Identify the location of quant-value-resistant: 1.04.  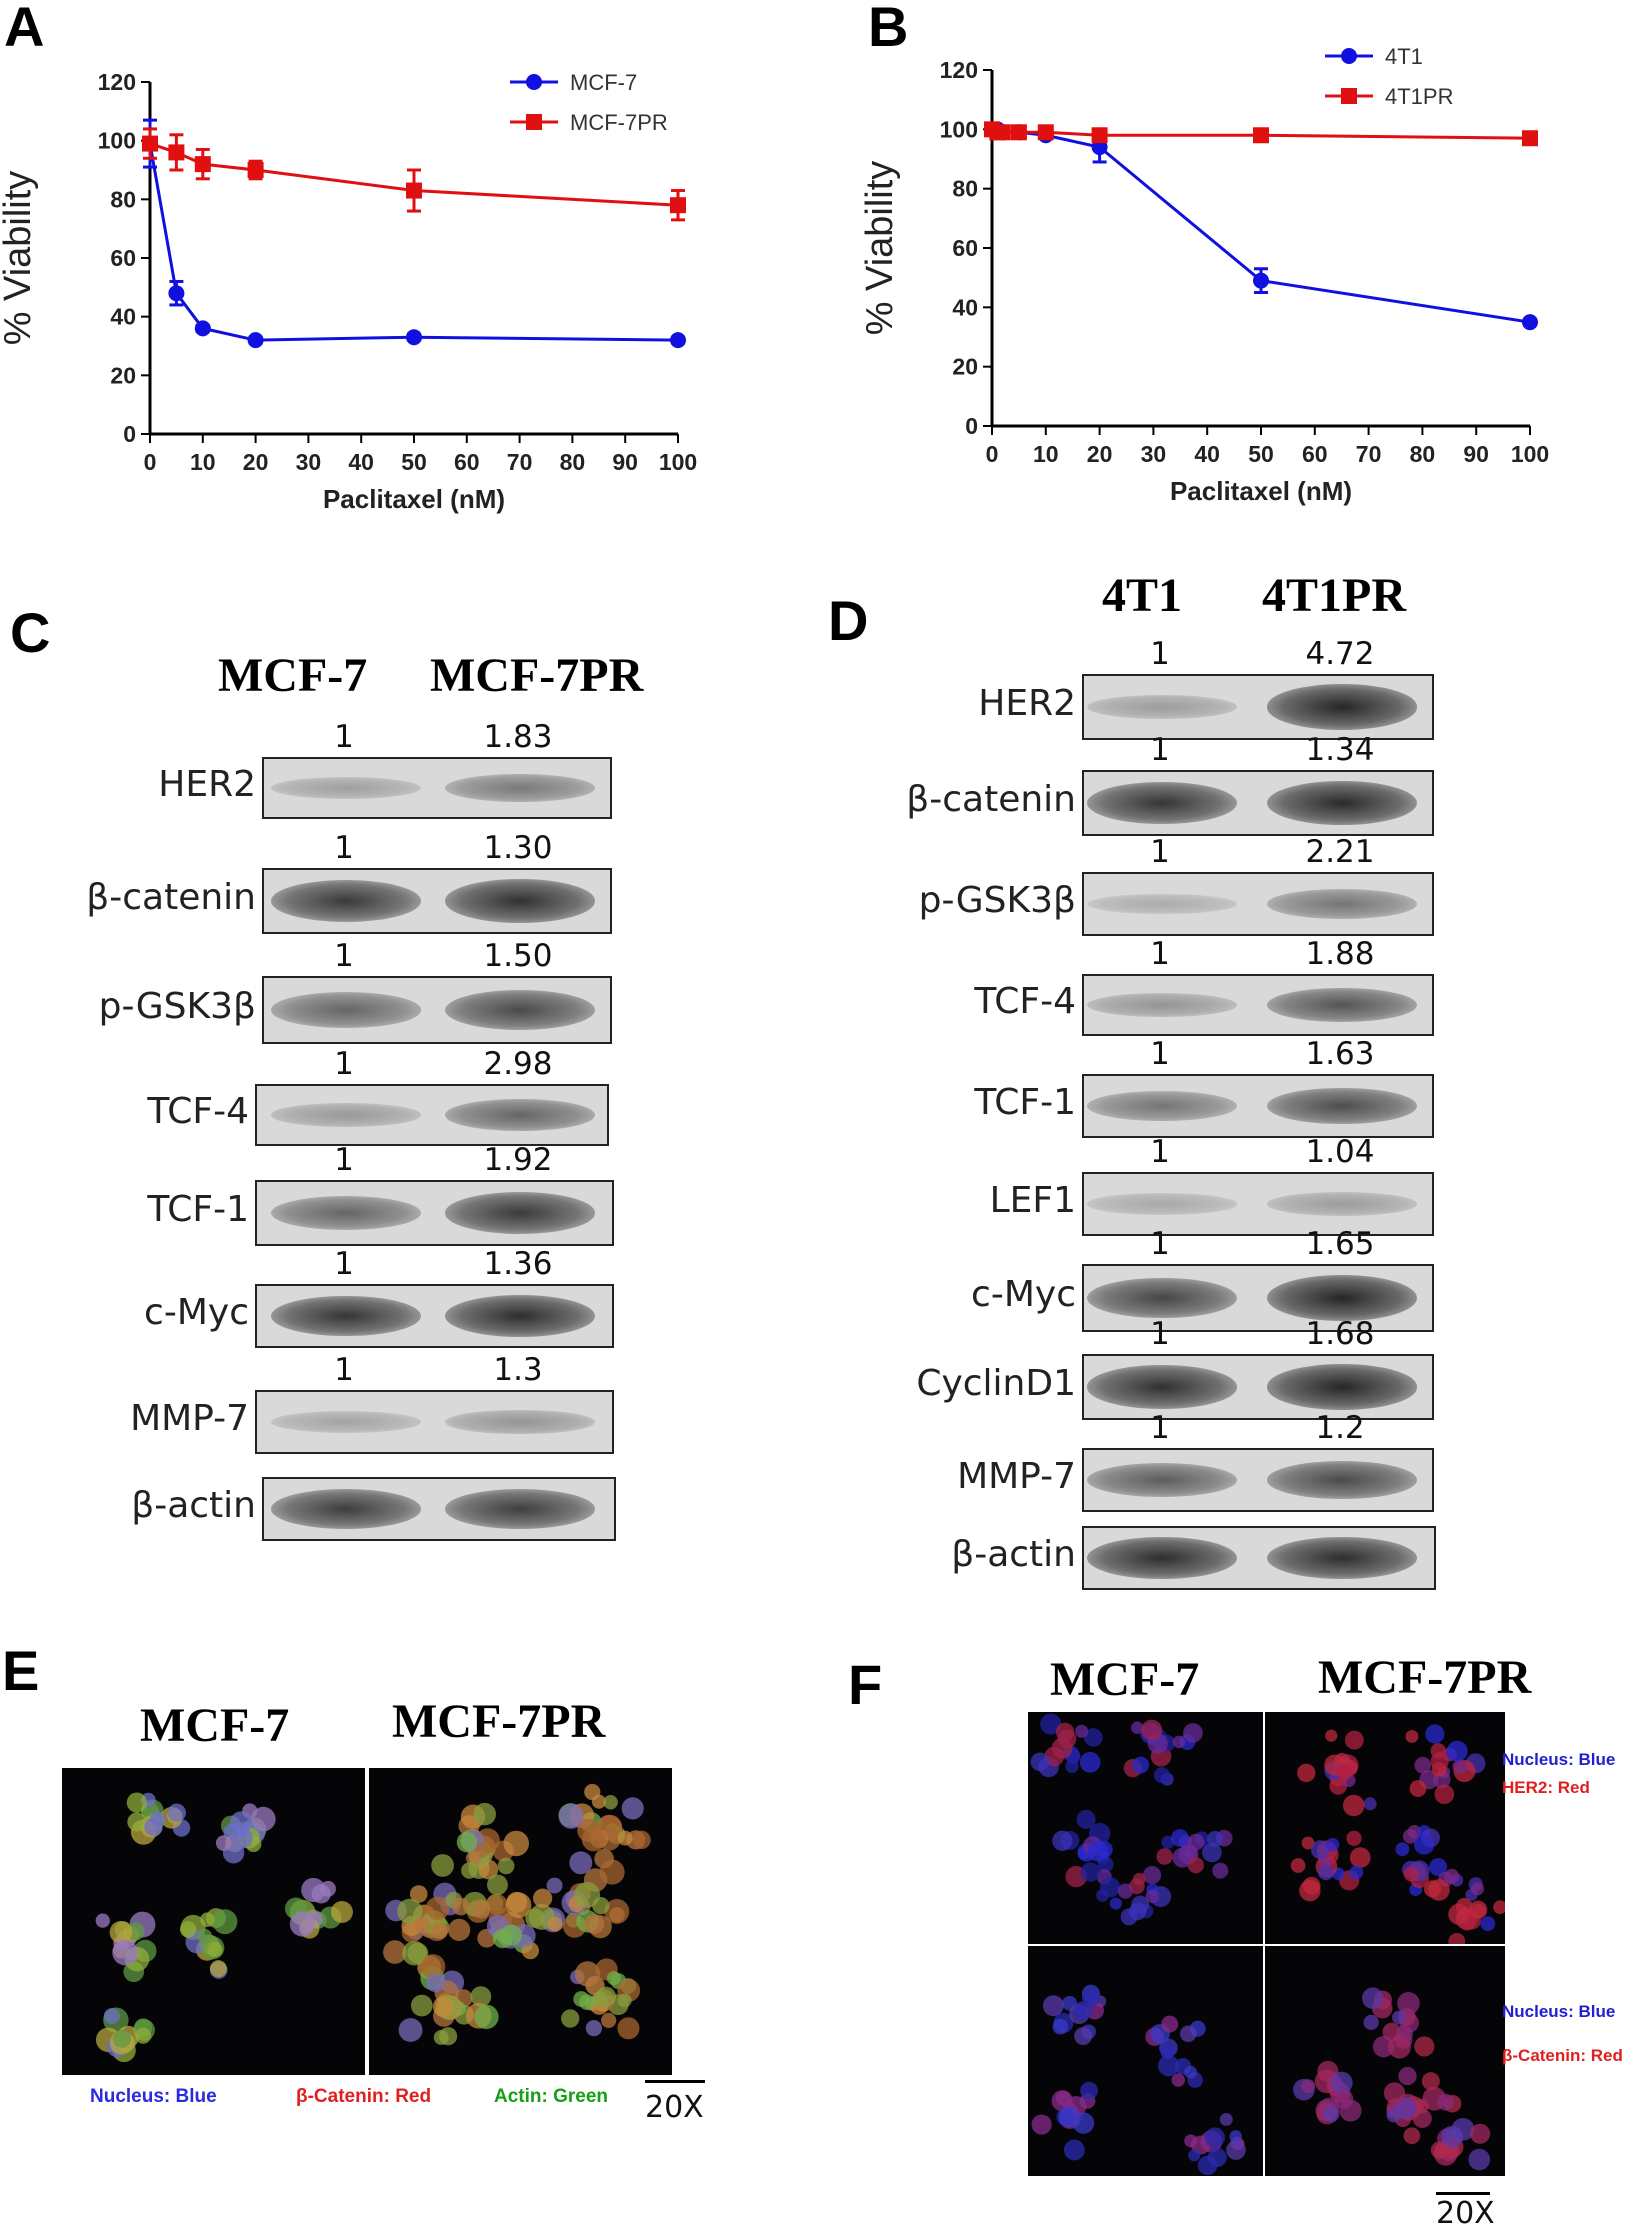
(1340, 1152).